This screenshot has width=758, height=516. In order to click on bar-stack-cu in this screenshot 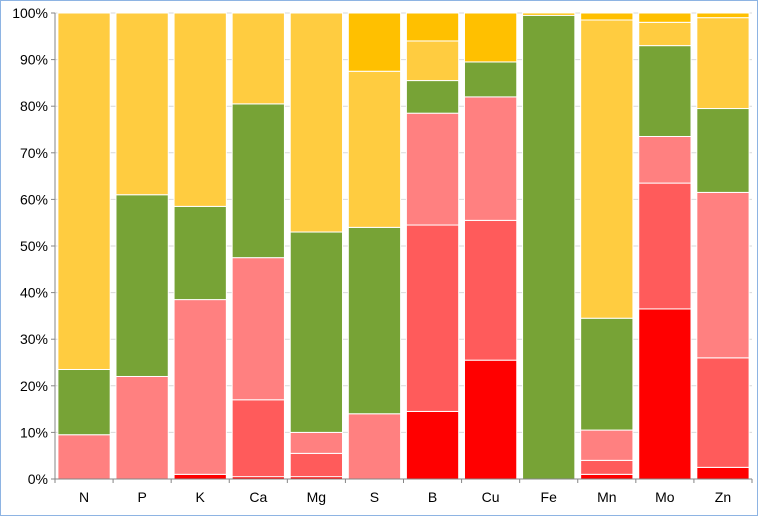, I will do `click(490, 246)`.